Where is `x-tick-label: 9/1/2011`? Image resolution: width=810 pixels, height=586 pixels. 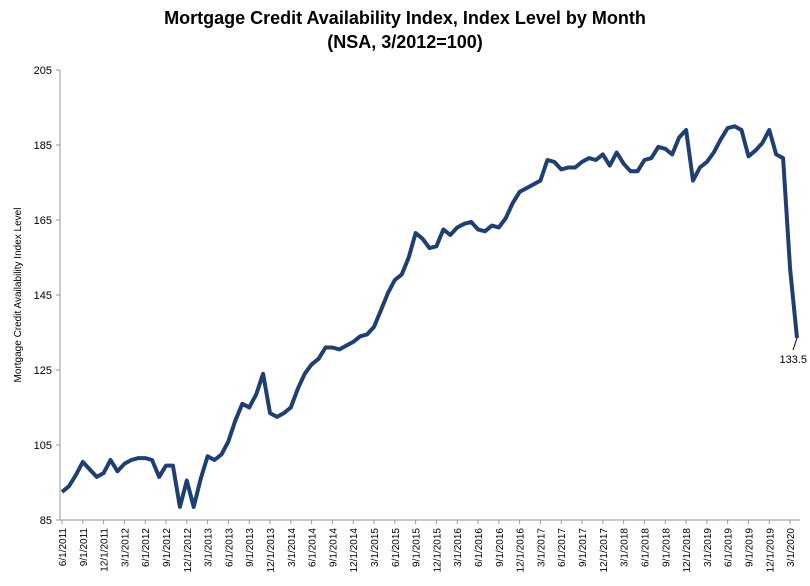 x-tick-label: 9/1/2011 is located at coordinates (84, 547).